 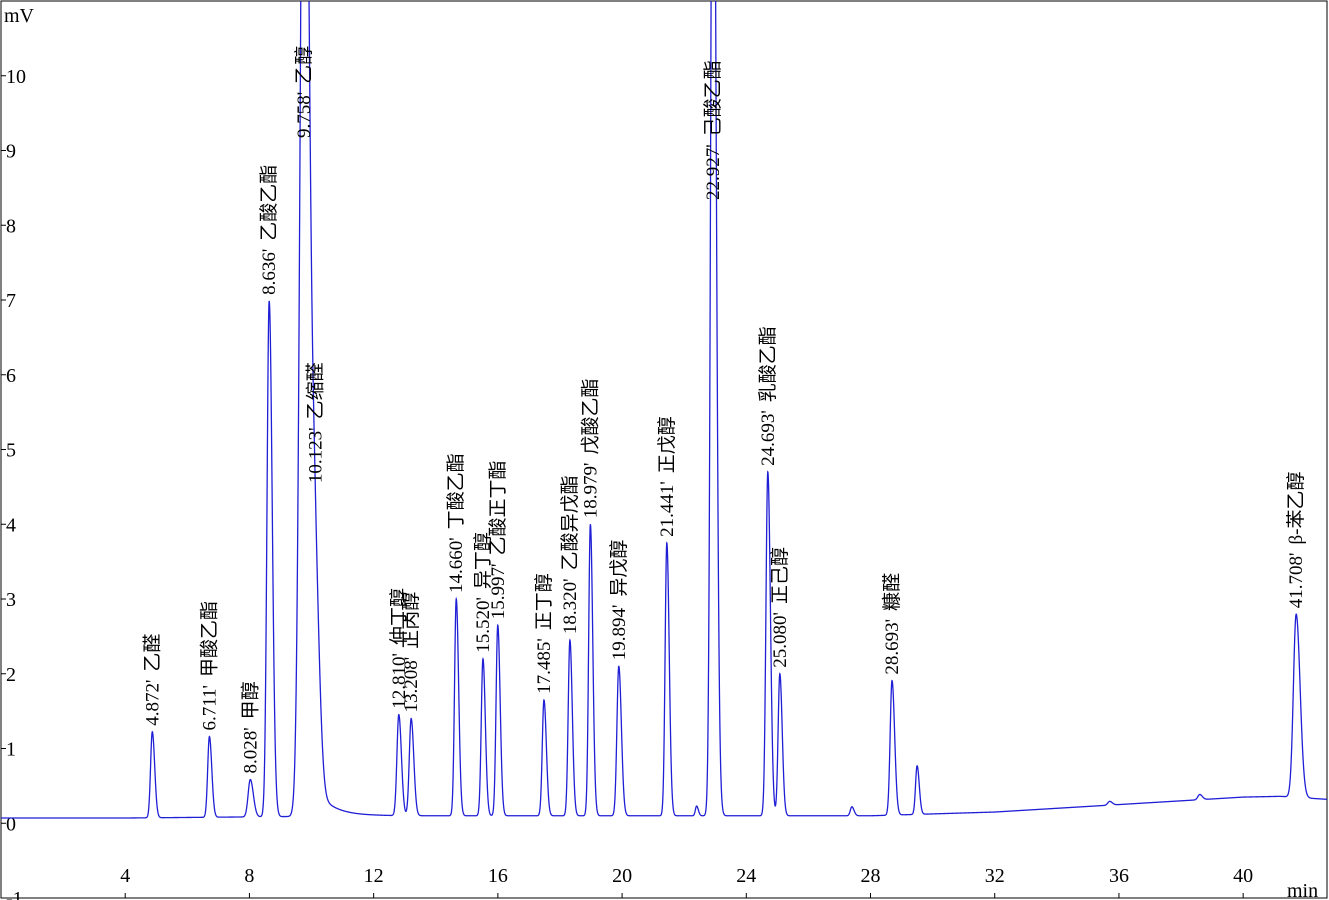 What do you see at coordinates (456, 565) in the screenshot?
I see `peak-retention-time: 14.660'` at bounding box center [456, 565].